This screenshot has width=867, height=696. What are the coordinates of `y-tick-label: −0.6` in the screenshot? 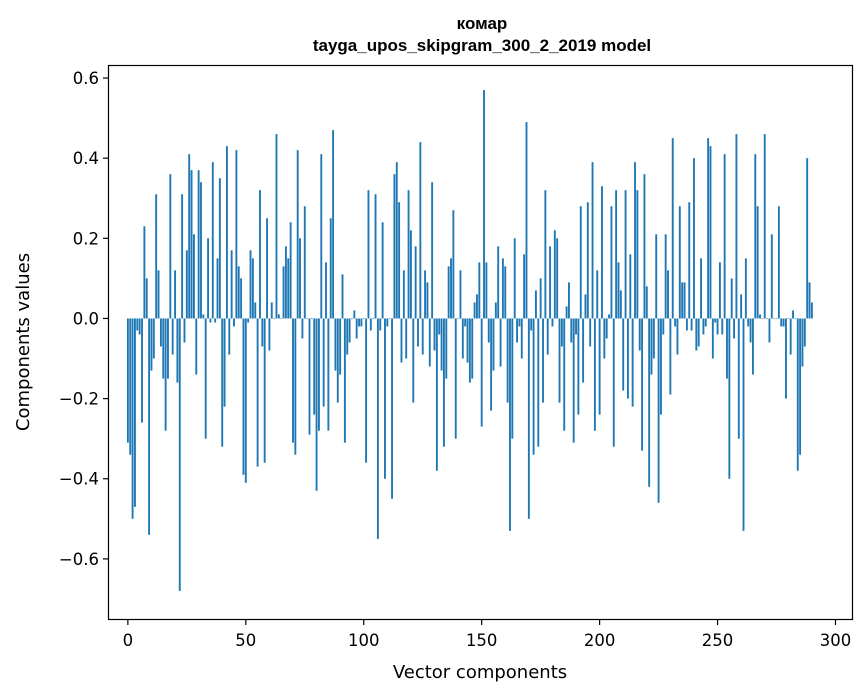 It's located at (79, 559).